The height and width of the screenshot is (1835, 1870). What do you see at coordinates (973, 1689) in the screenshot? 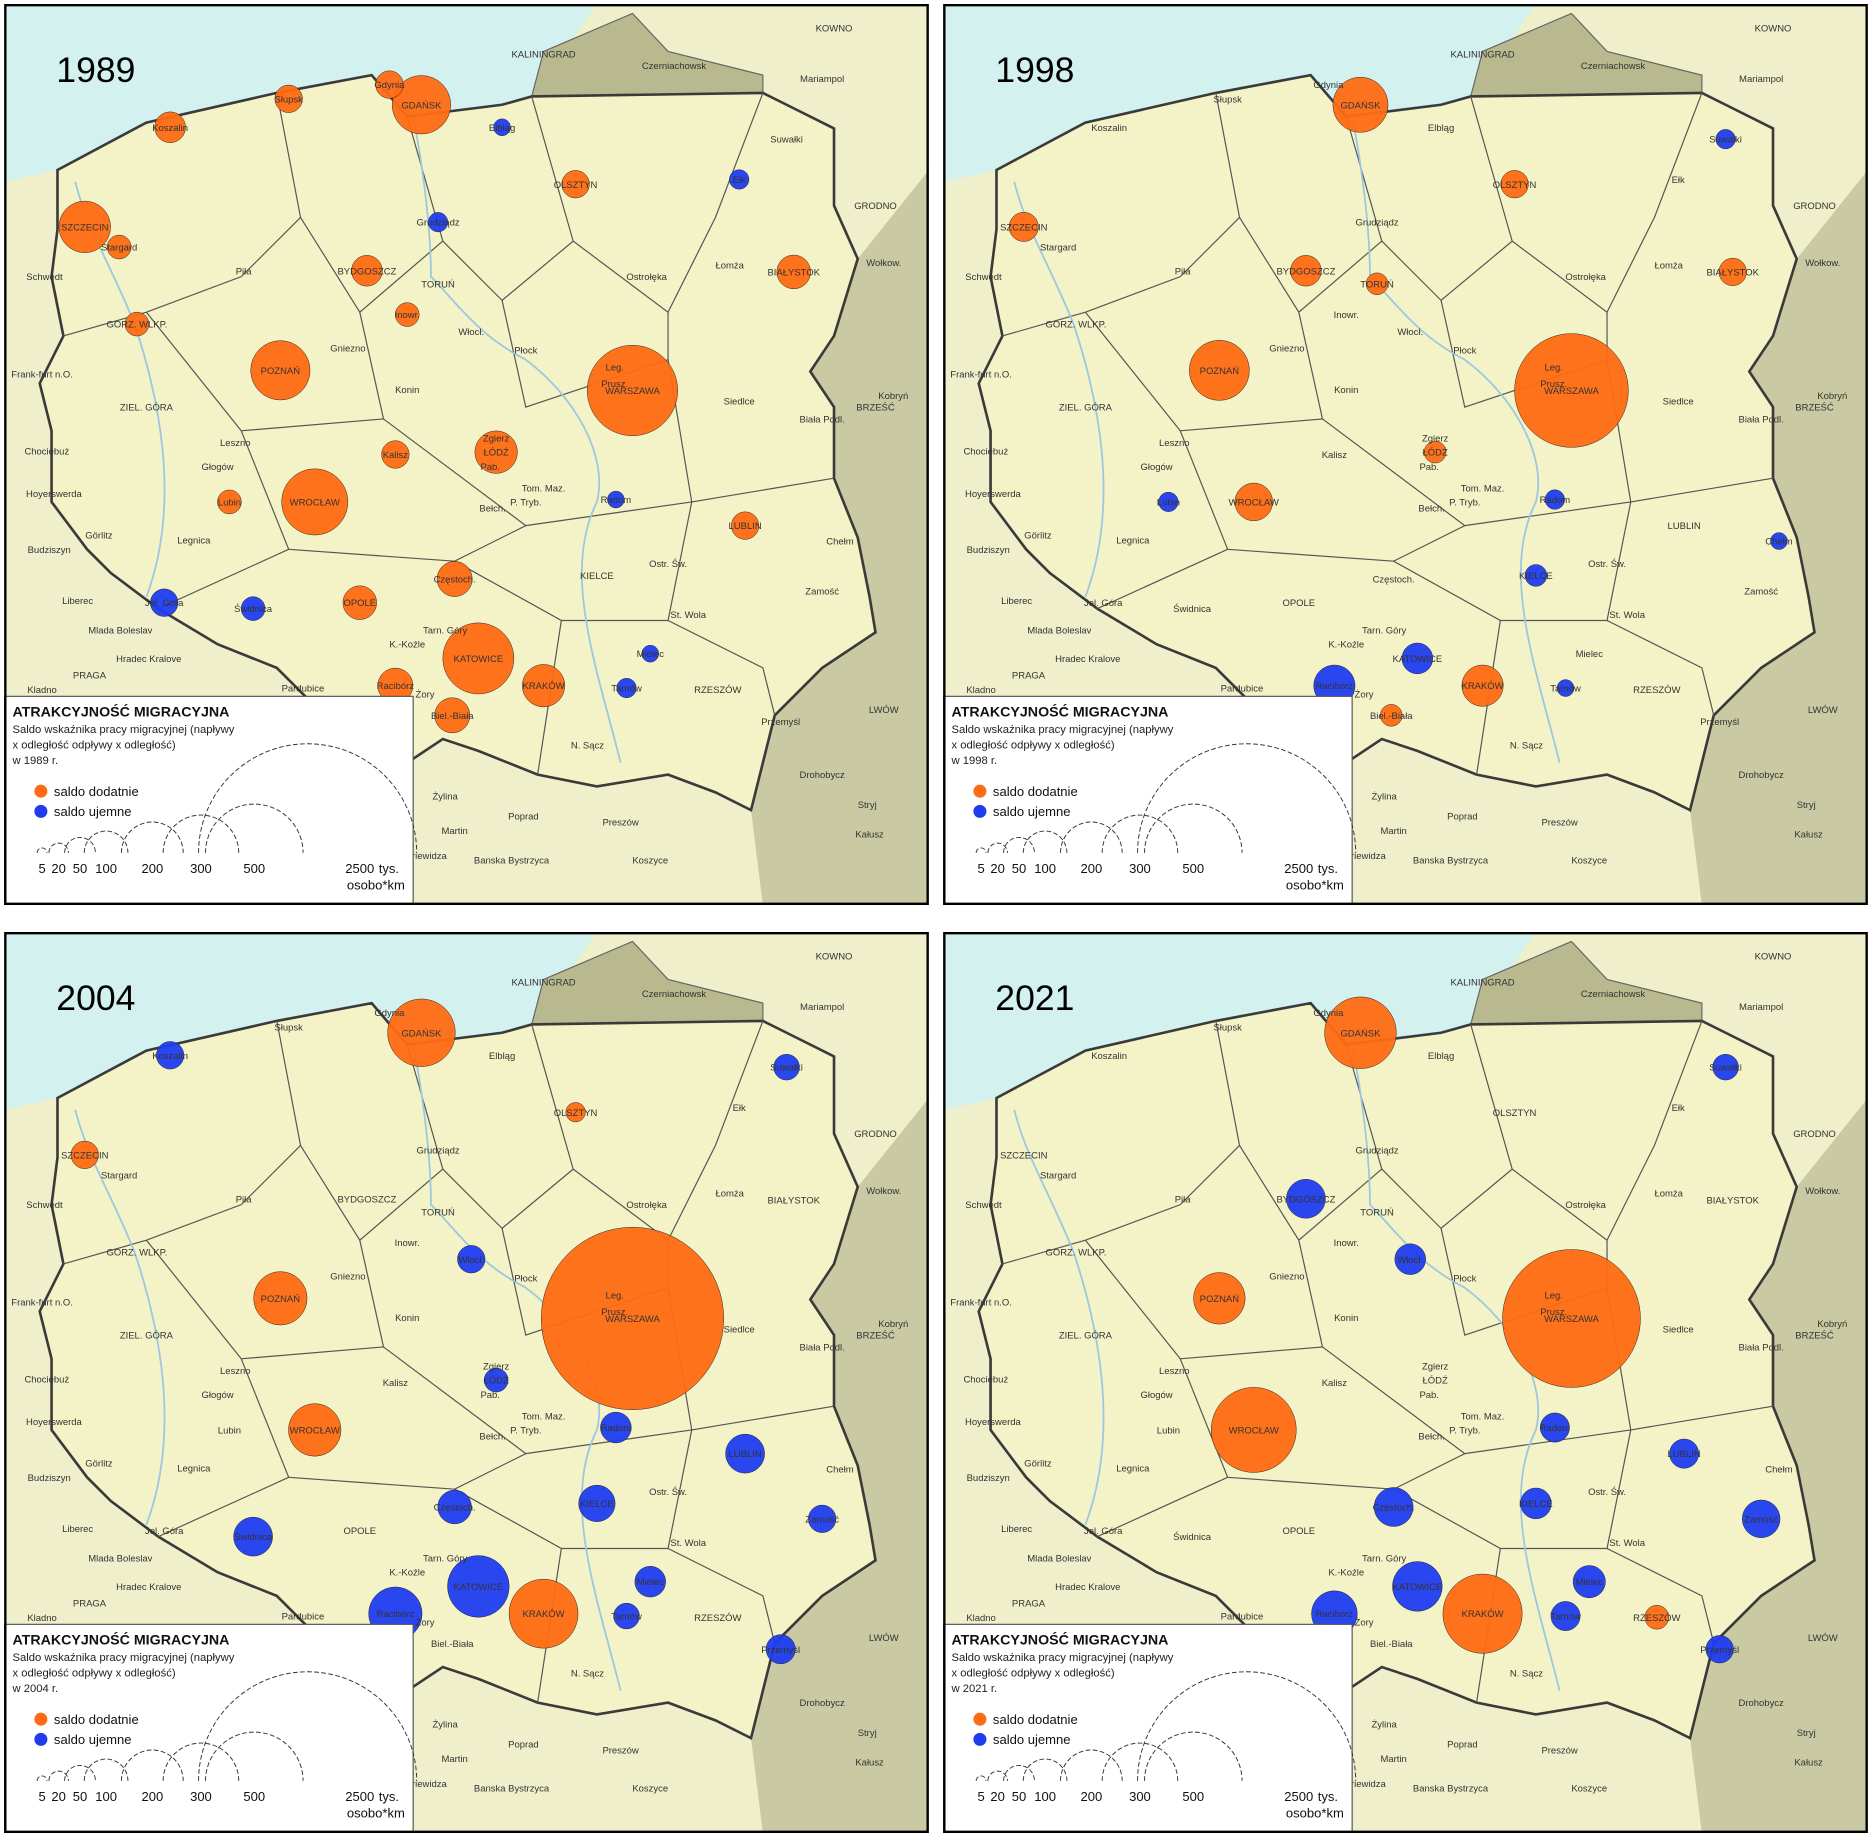
I see `legend-period: w 2021 r.` at bounding box center [973, 1689].